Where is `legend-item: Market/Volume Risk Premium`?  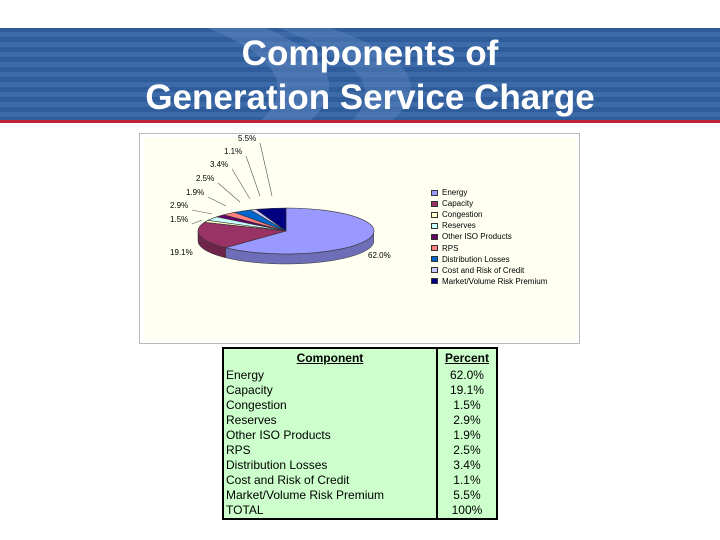 legend-item: Market/Volume Risk Premium is located at coordinates (502, 281).